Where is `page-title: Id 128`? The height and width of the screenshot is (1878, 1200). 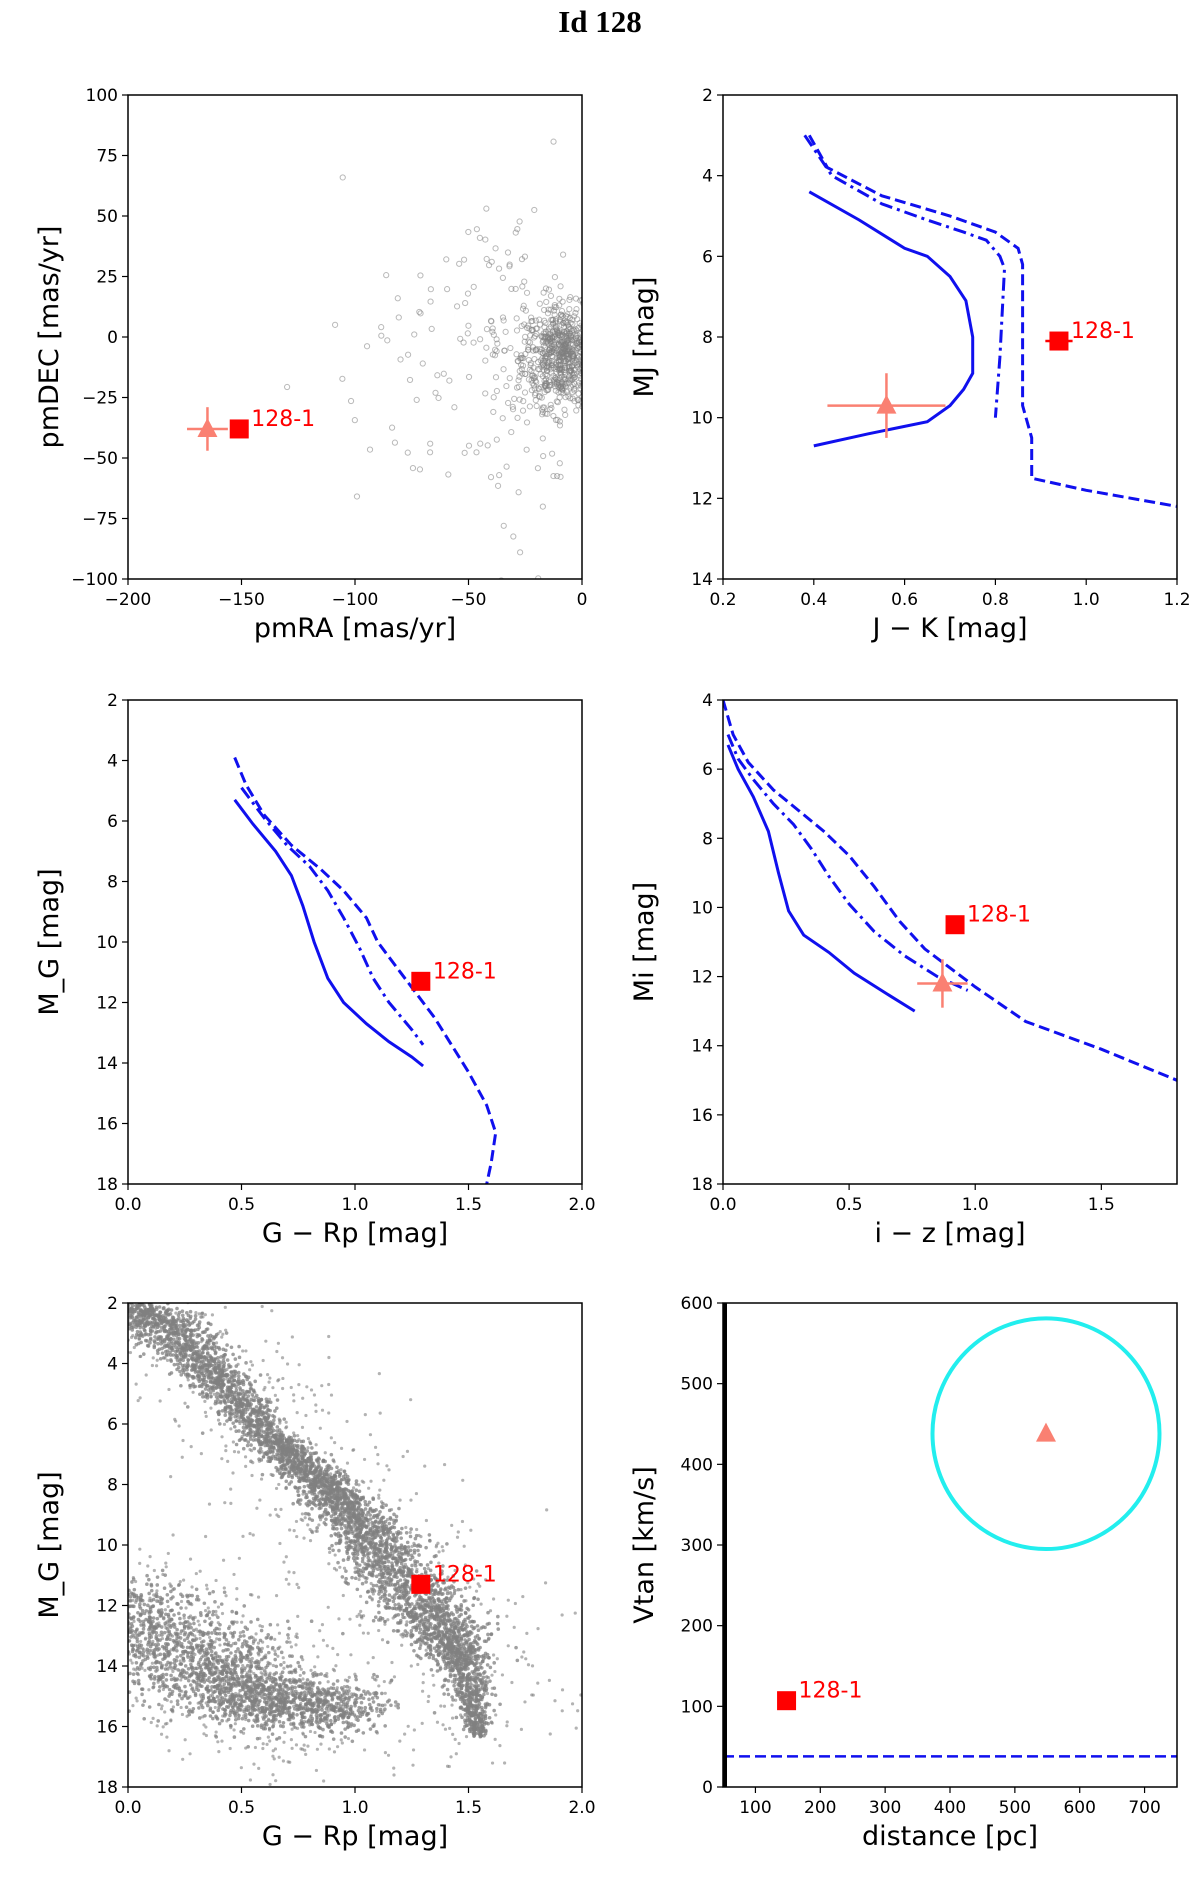 page-title: Id 128 is located at coordinates (600, 21).